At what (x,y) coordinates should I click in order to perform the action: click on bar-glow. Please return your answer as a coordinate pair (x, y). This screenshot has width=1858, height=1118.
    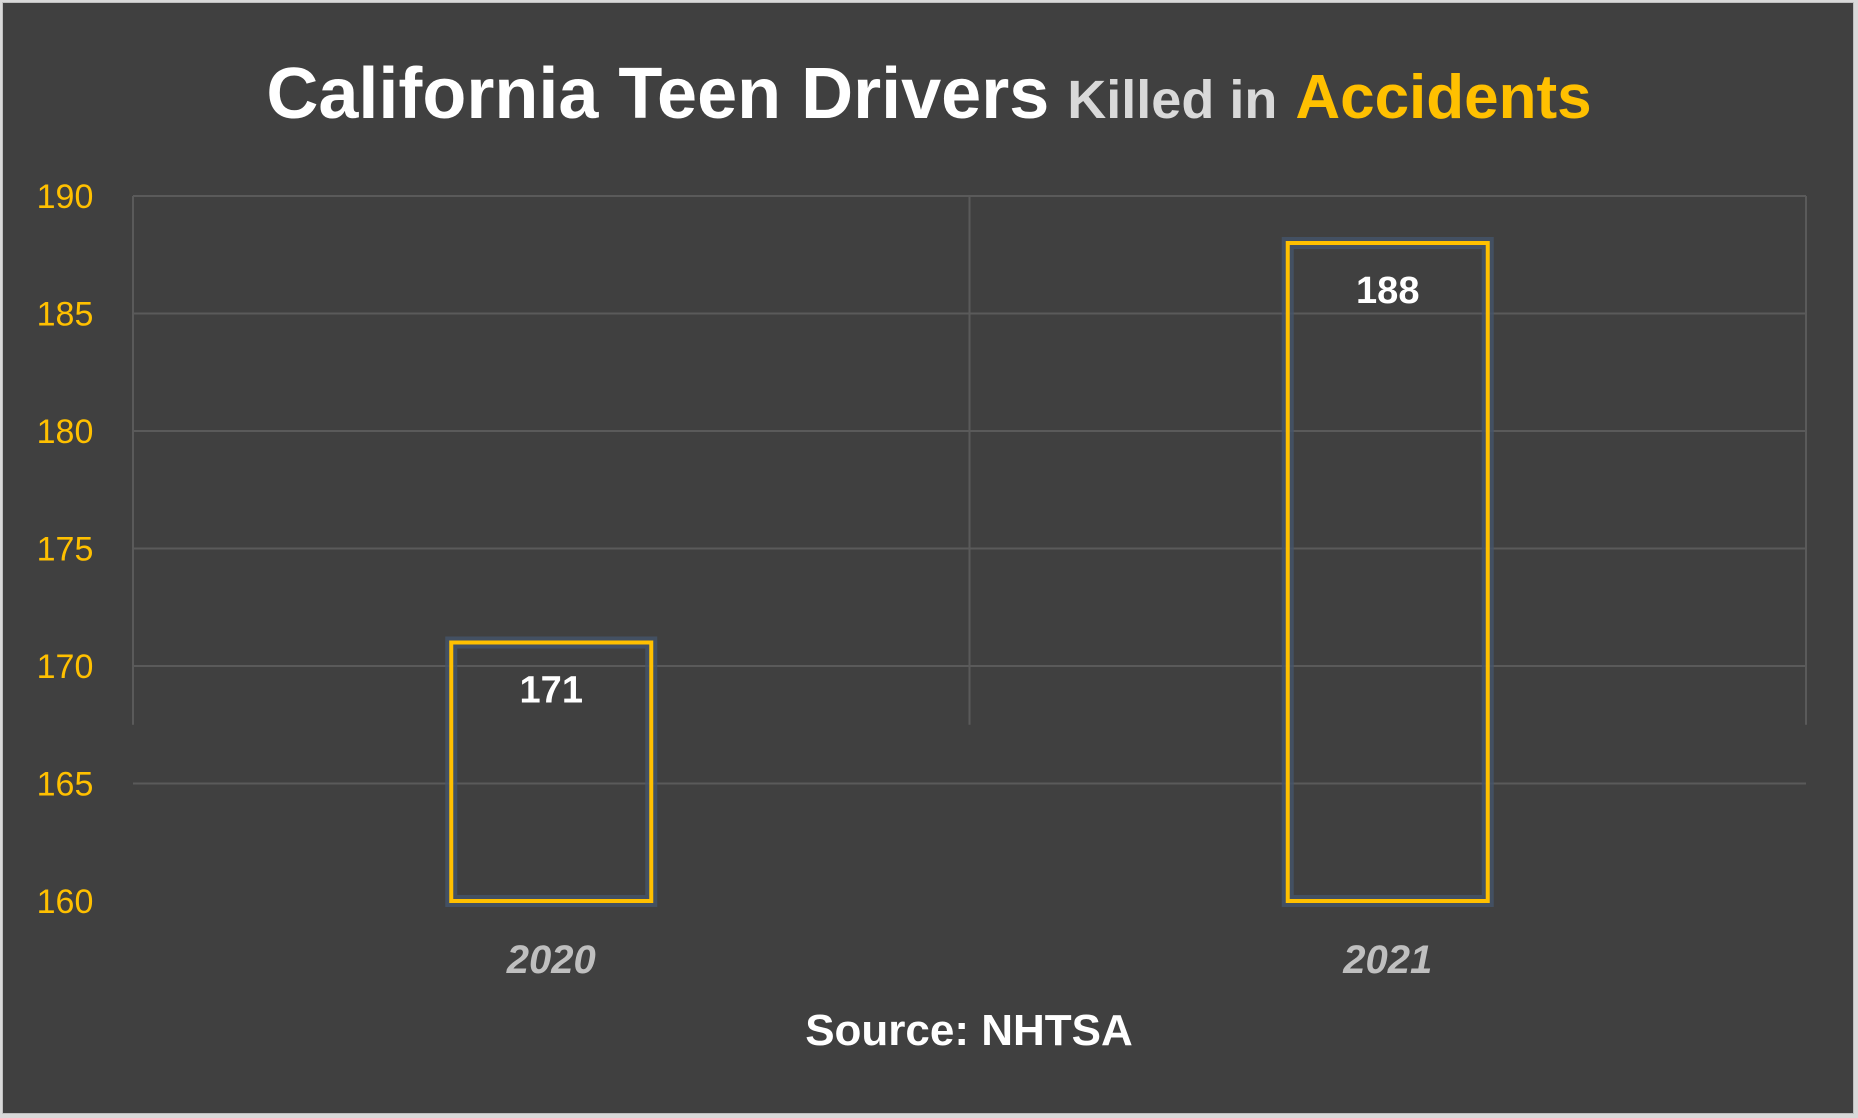
    Looking at the image, I should click on (1387, 572).